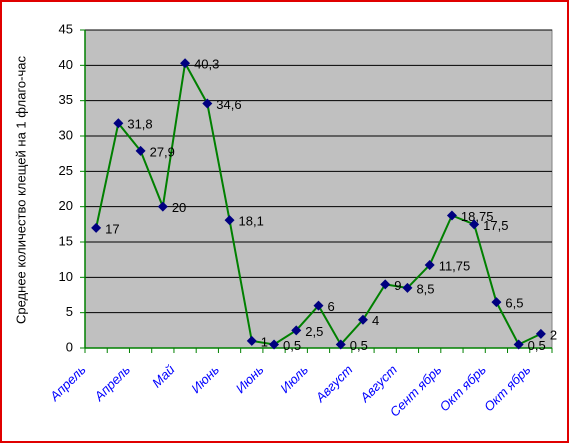  I want to click on y-tick-label: 40, so click(66, 64).